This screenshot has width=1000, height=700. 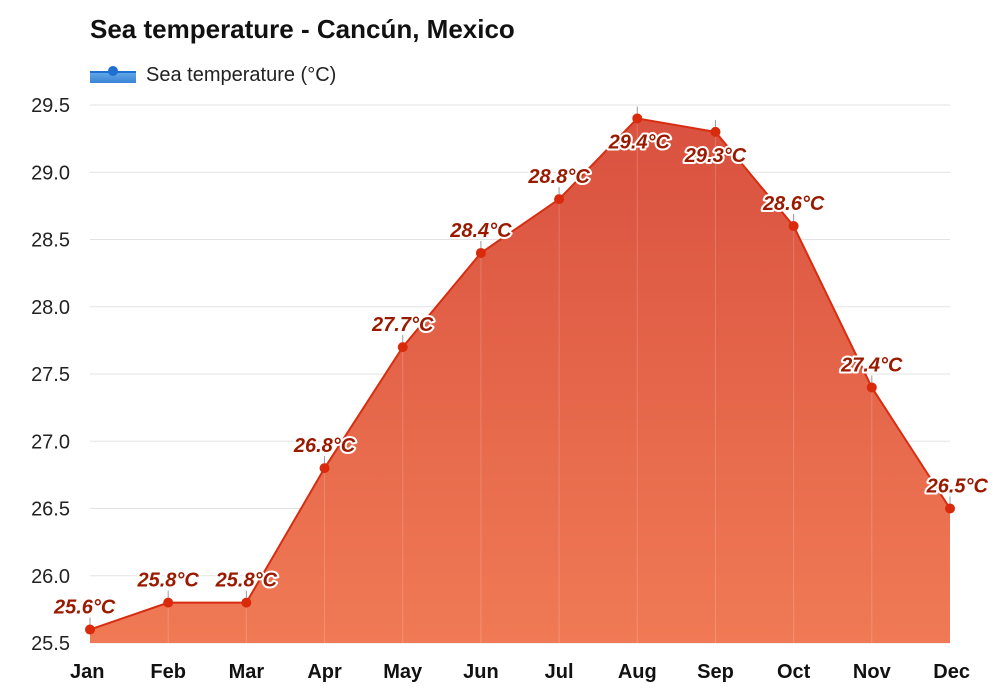 What do you see at coordinates (50, 442) in the screenshot?
I see `y-tick-label: 27.0` at bounding box center [50, 442].